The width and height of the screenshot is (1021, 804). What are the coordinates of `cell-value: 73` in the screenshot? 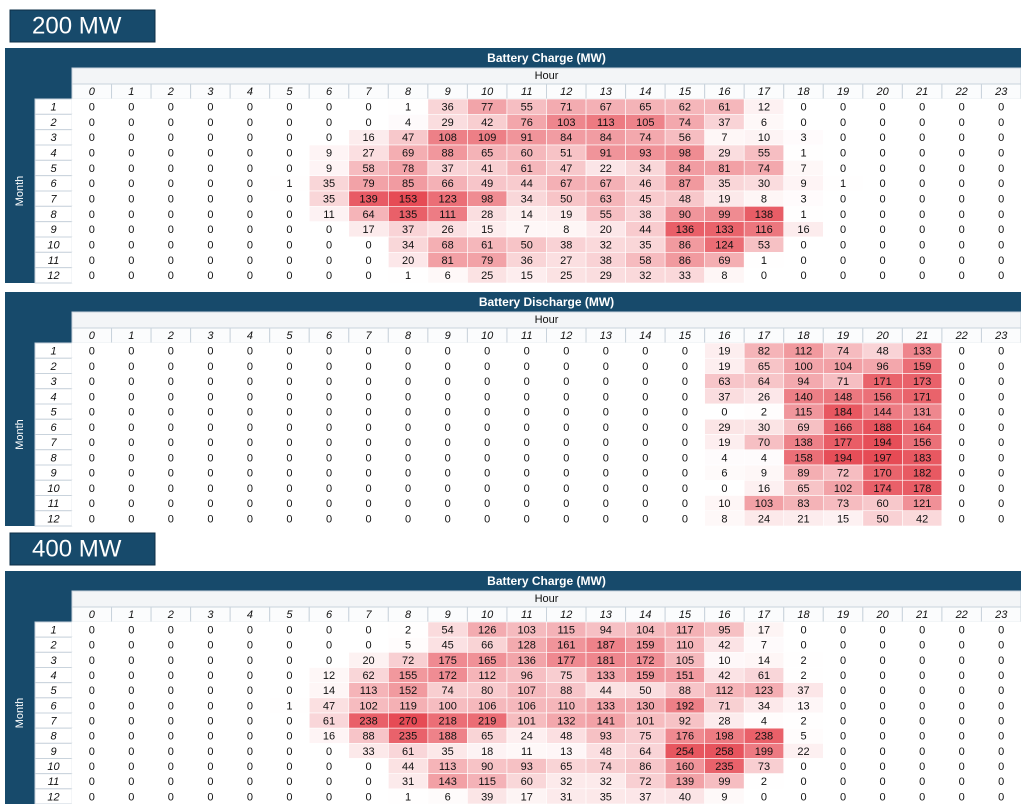 It's located at (764, 767).